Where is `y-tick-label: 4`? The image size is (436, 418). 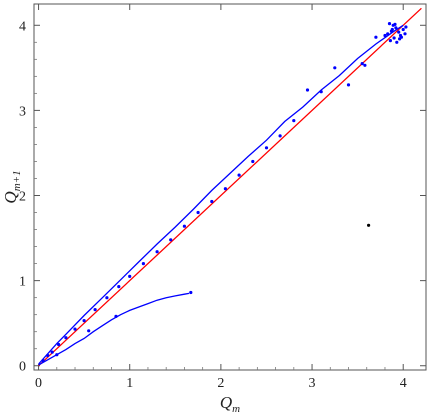 y-tick-label: 4 is located at coordinates (22, 26).